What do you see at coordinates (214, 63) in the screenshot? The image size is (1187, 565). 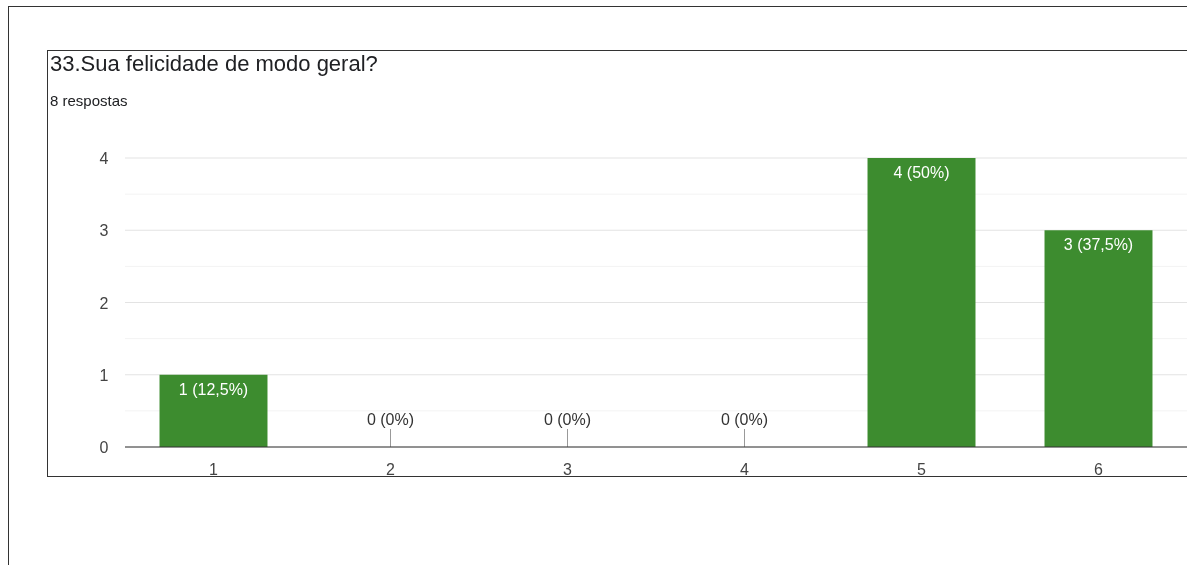 I see `chart-title: 33.Sua felicidade de modo geral?` at bounding box center [214, 63].